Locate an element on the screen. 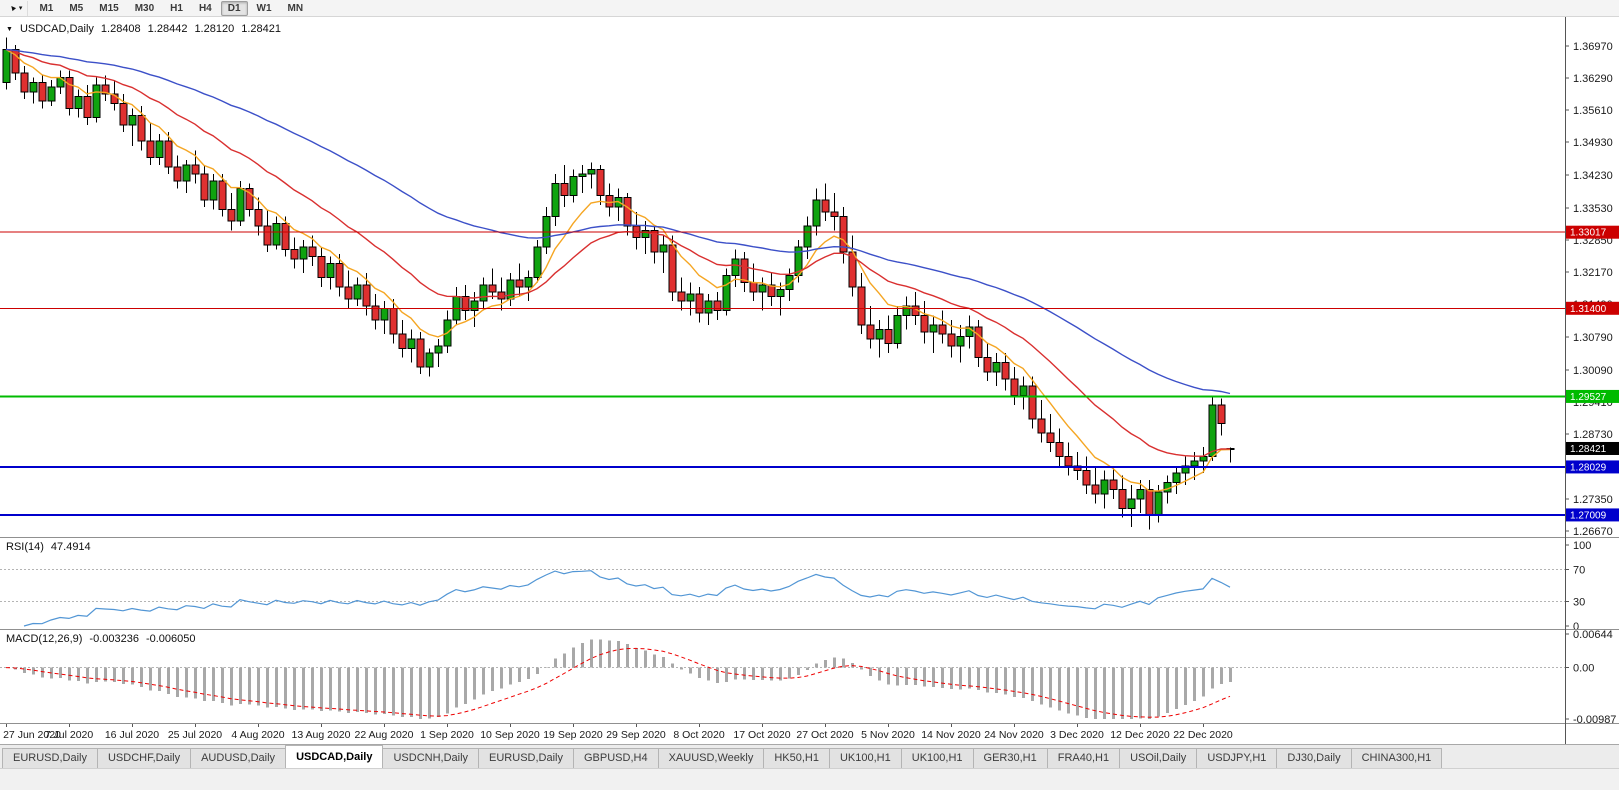 Image resolution: width=1619 pixels, height=790 pixels. svg-text: 17 Oct 2020 is located at coordinates (761, 735).